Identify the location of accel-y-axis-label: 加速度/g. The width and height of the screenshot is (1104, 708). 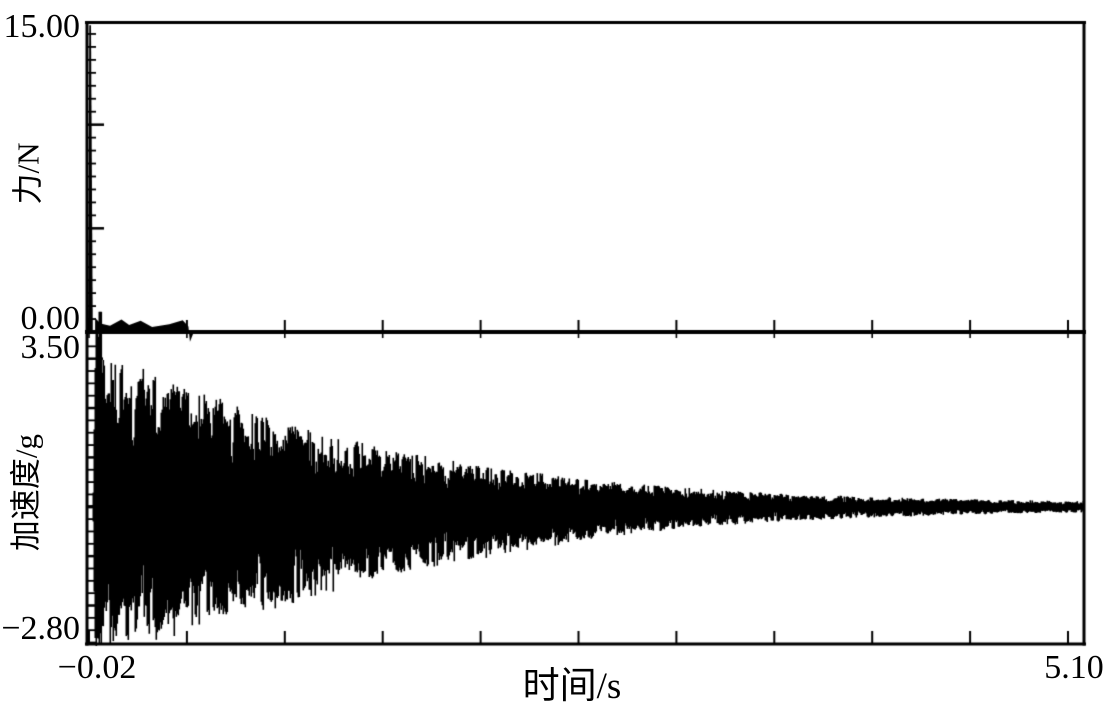
(26, 492).